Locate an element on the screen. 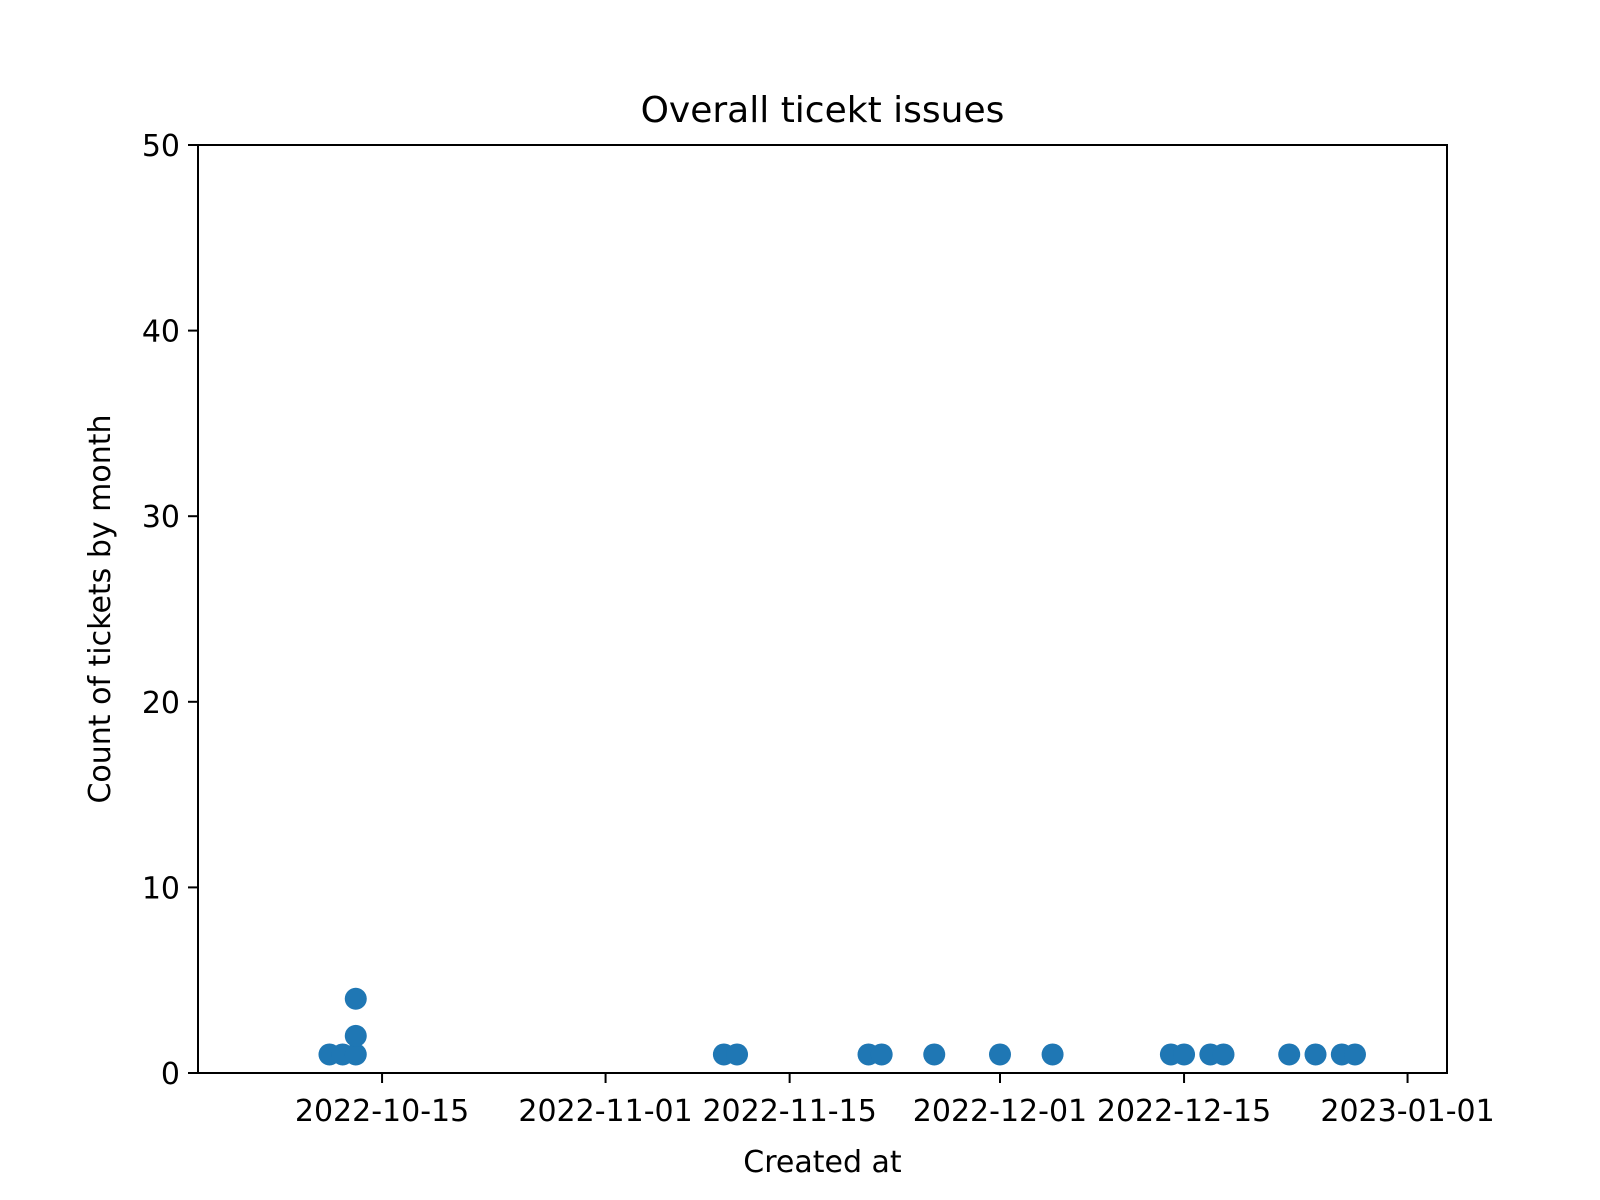 The height and width of the screenshot is (1200, 1600). x-axis-label: Created at is located at coordinates (822, 1162).